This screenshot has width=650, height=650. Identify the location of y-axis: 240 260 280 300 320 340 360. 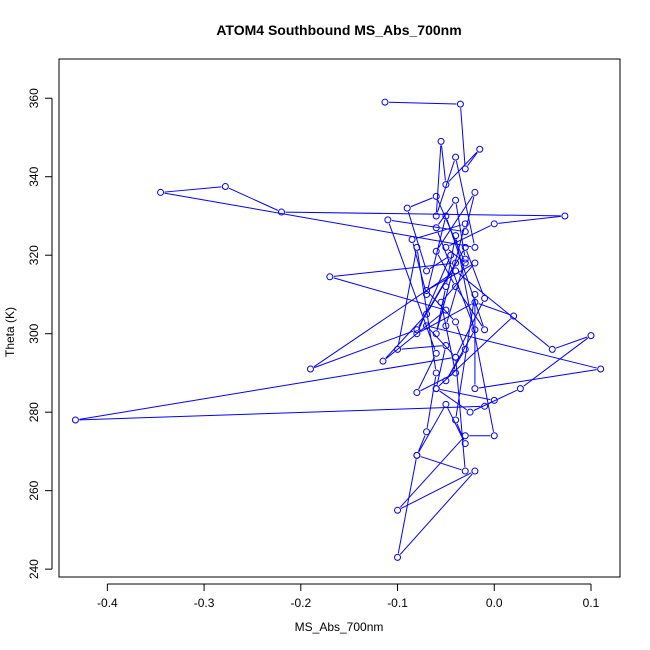
(40, 333).